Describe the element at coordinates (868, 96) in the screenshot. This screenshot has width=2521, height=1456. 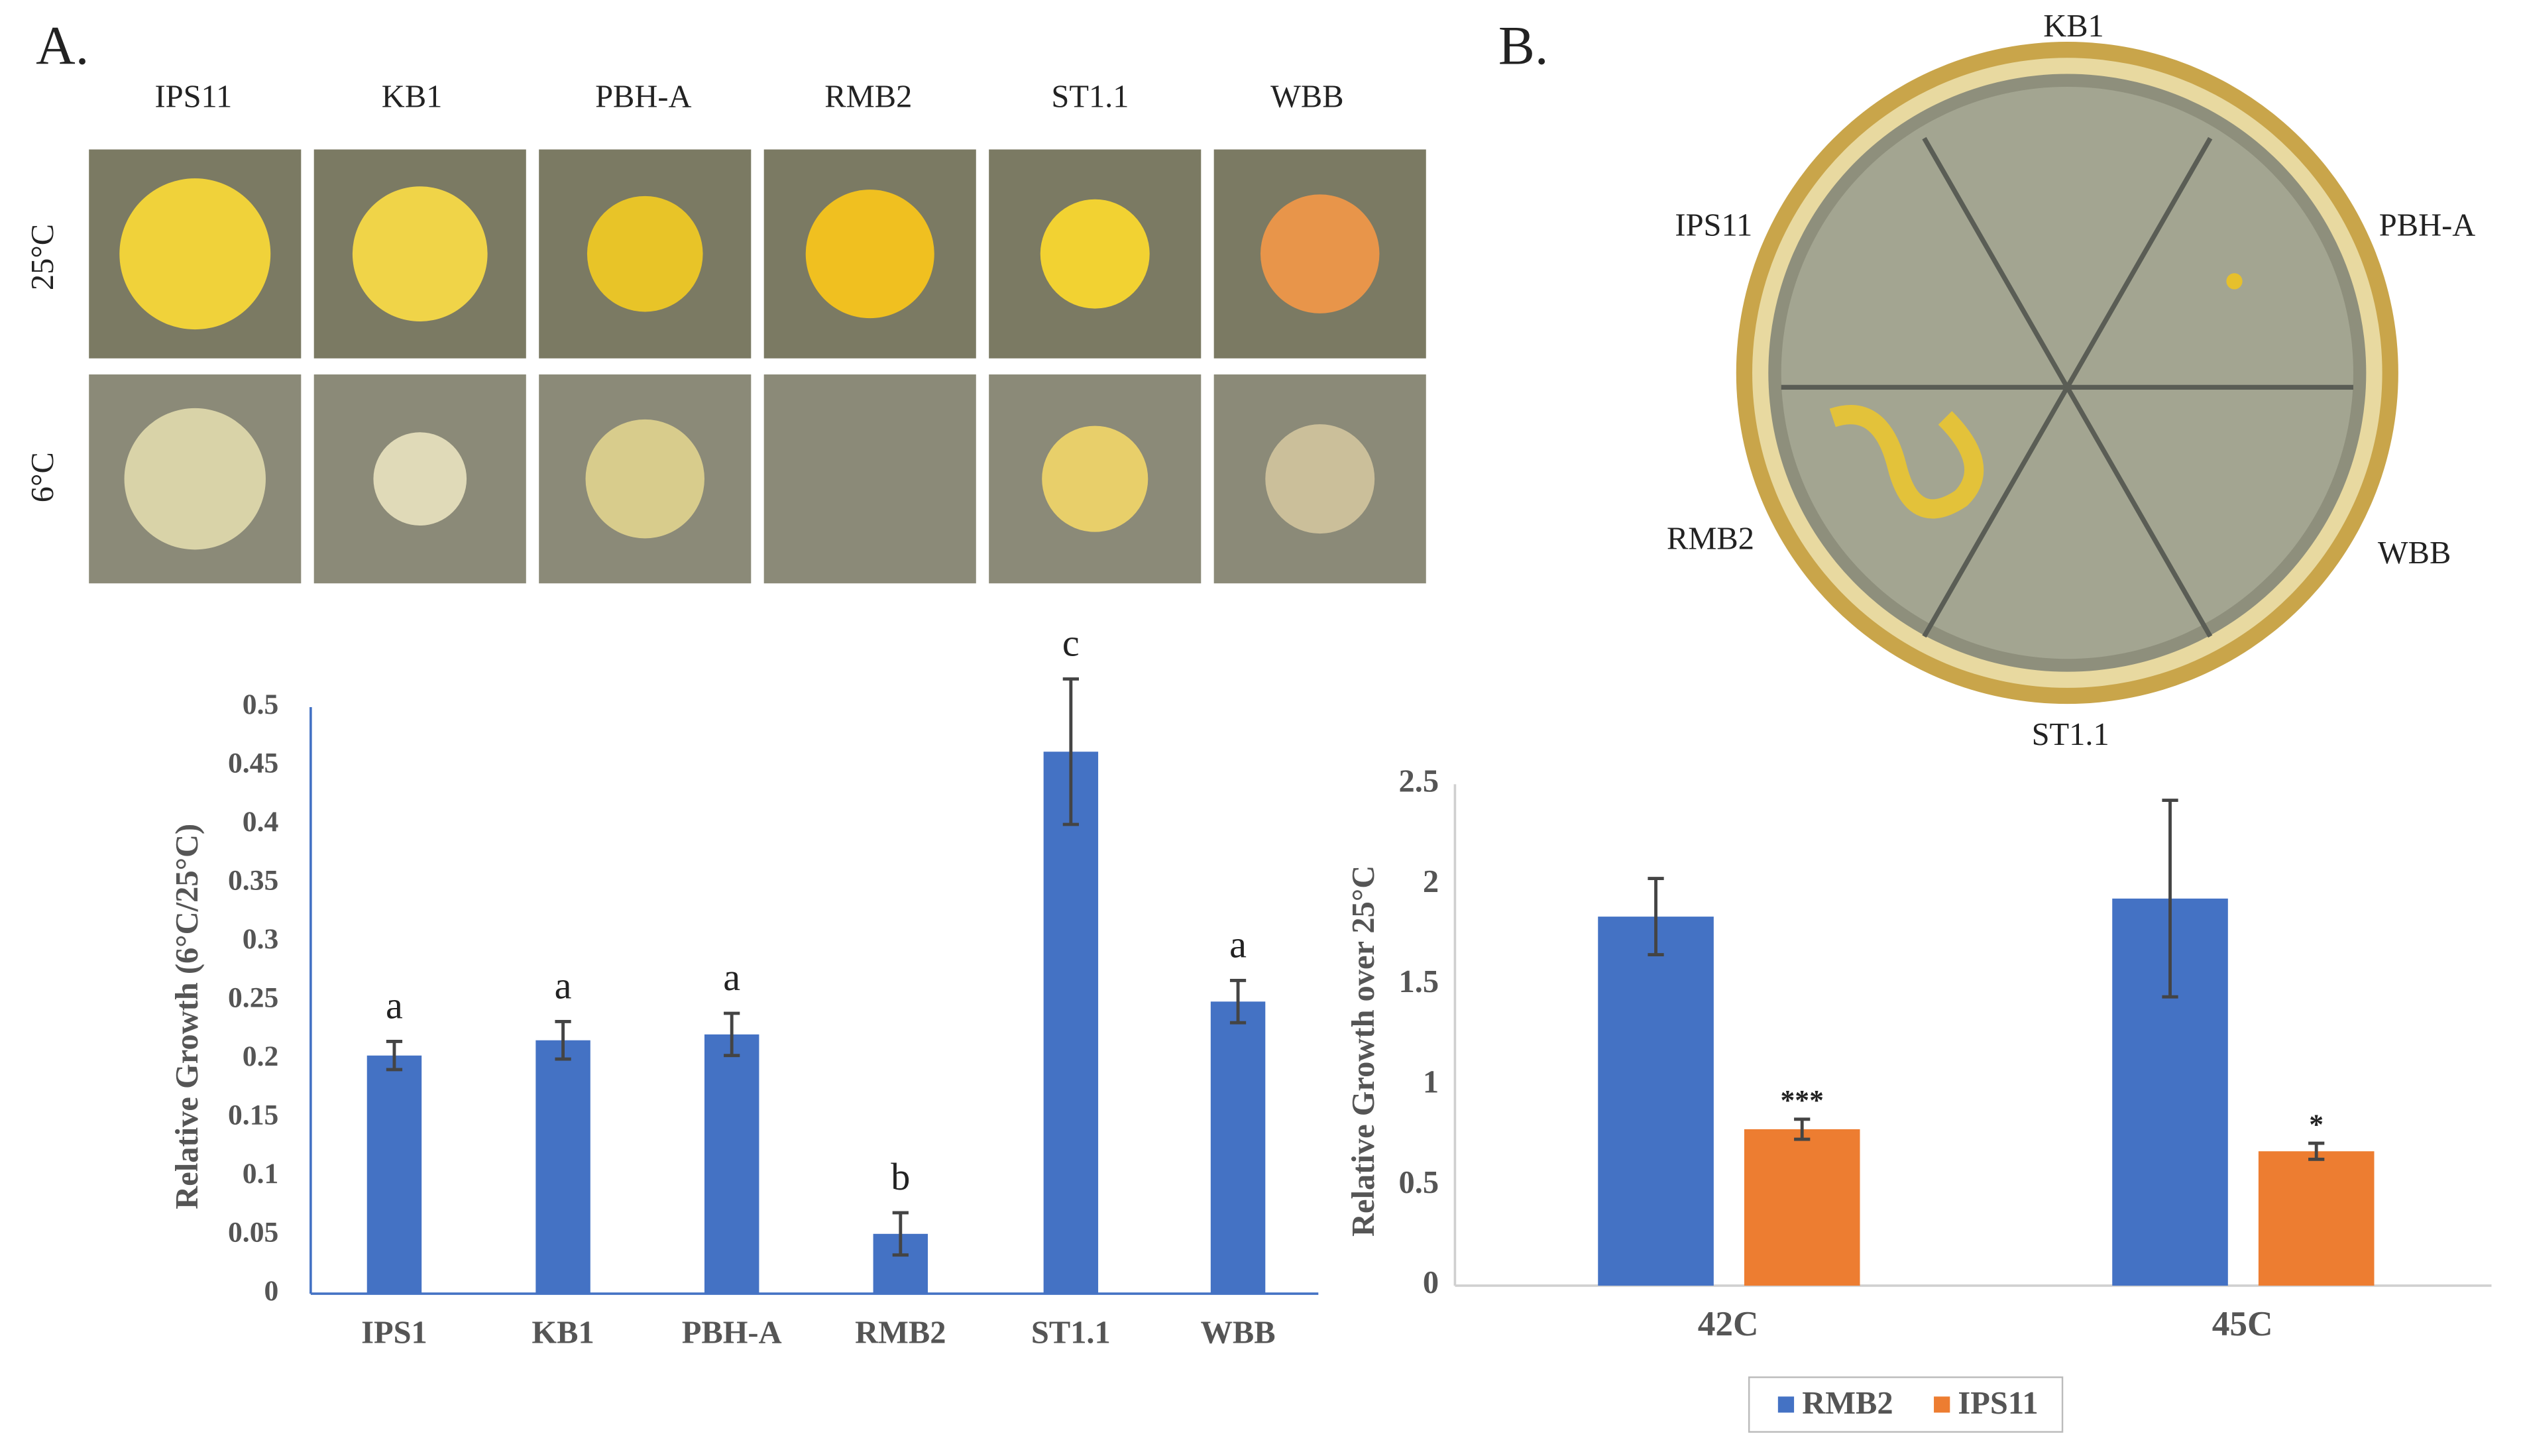
I see `strain-label: RMB2` at that location.